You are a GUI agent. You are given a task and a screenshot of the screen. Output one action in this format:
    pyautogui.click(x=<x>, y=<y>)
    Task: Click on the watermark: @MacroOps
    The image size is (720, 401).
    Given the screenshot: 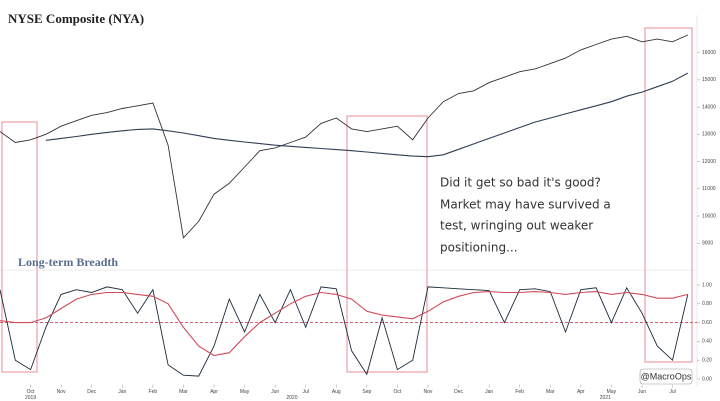 What is the action you would take?
    pyautogui.click(x=666, y=376)
    